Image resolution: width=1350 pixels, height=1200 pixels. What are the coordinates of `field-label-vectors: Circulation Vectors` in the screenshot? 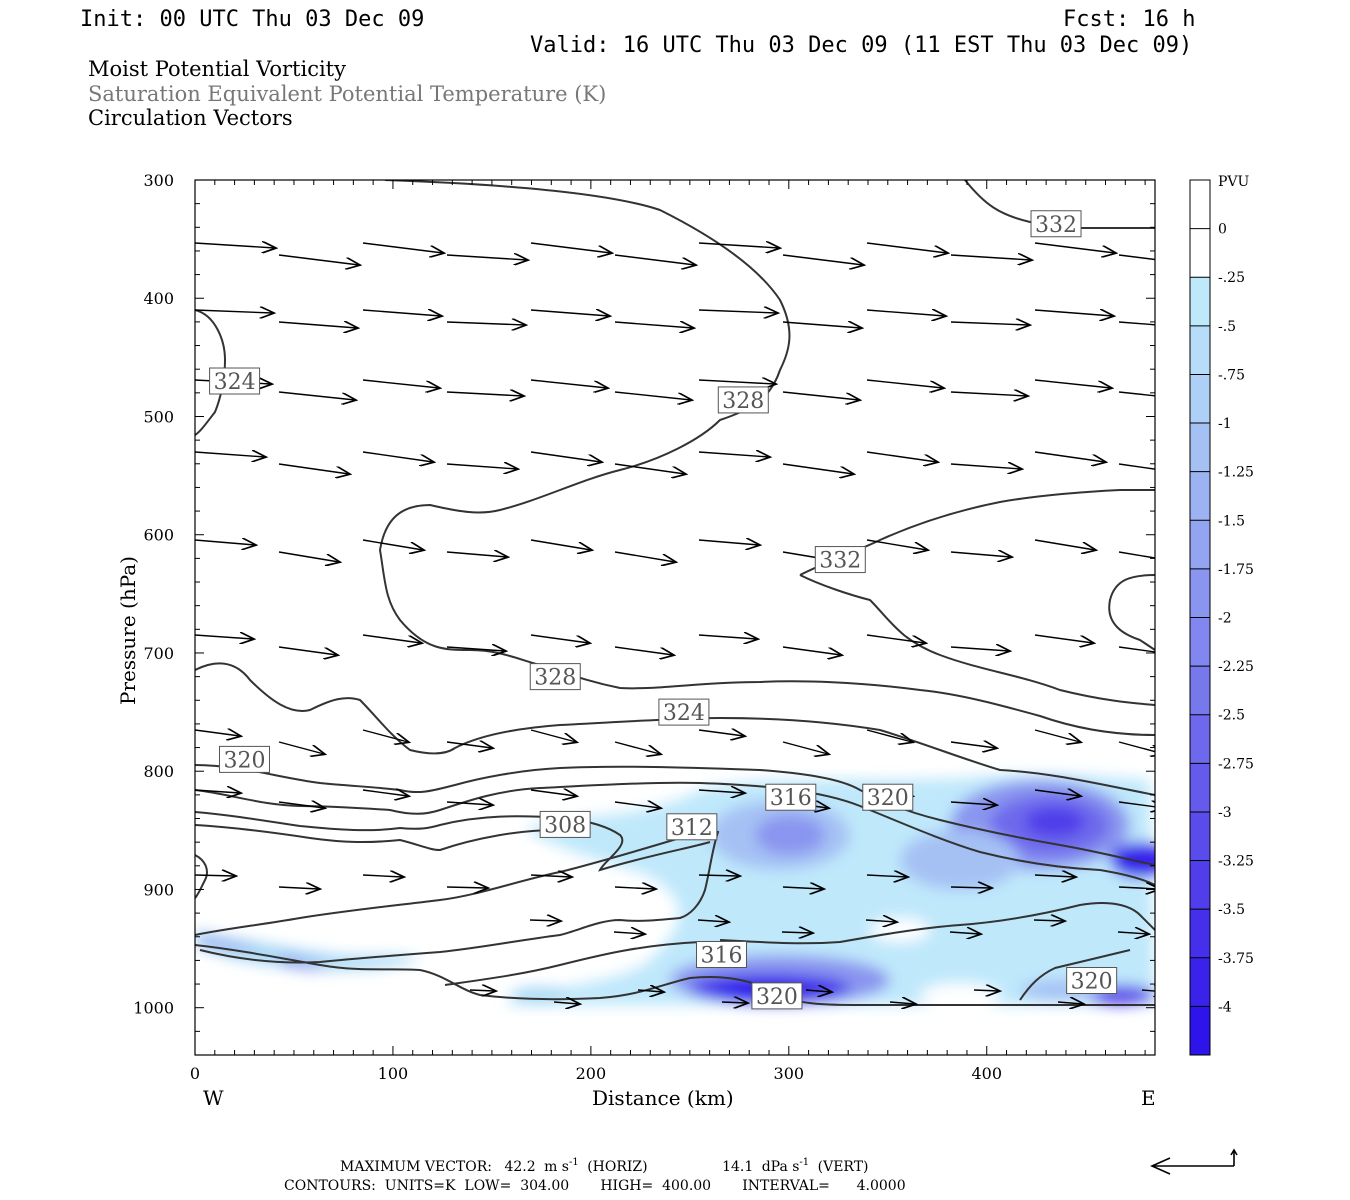 It's located at (190, 118).